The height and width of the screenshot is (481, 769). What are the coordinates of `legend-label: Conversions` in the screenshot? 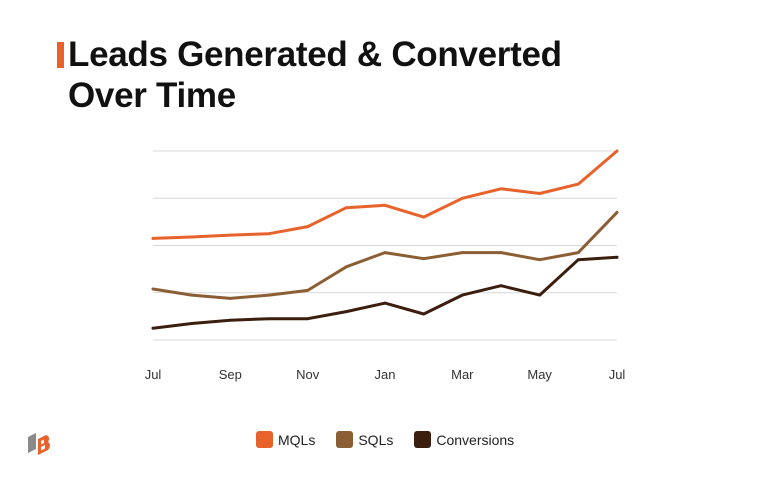 It's located at (475, 439).